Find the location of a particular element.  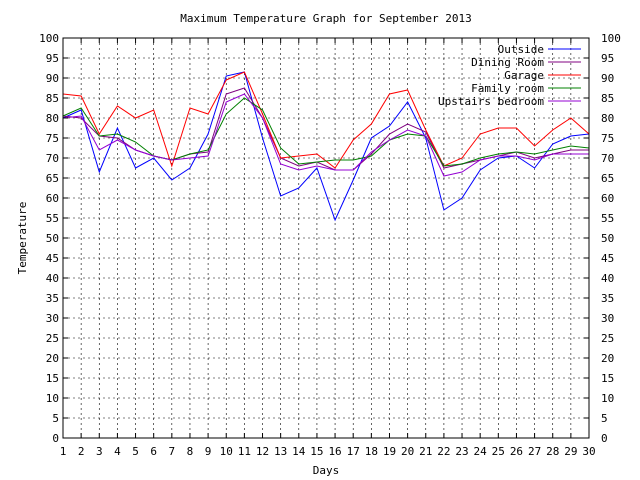

x-axis-label: Days is located at coordinates (326, 470).